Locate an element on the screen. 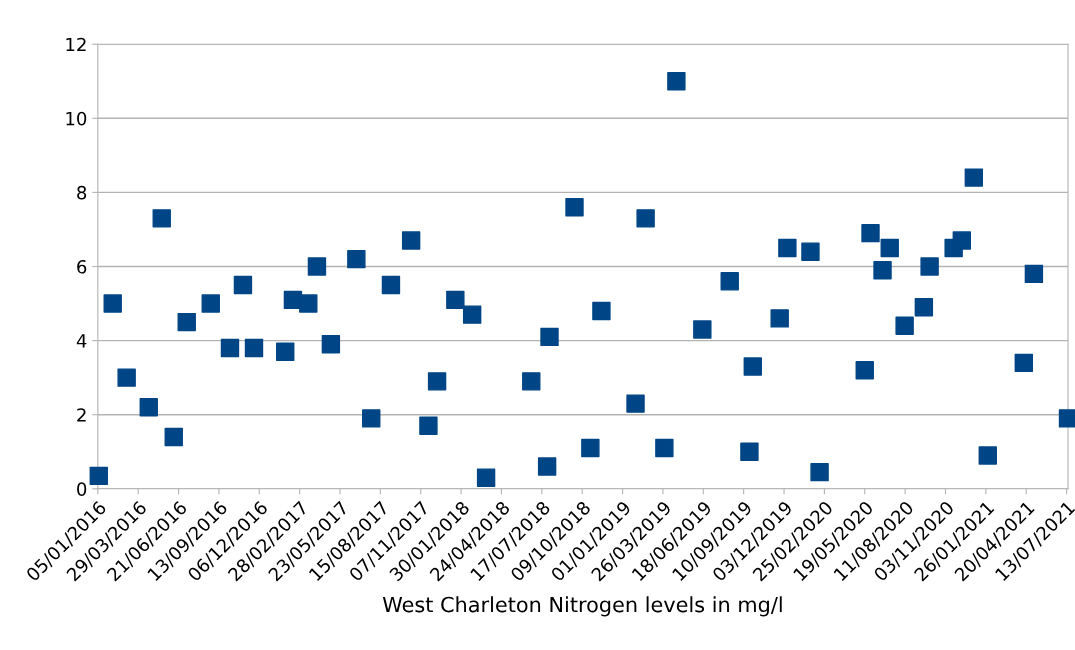  y-tick-label: 2 is located at coordinates (81, 415).